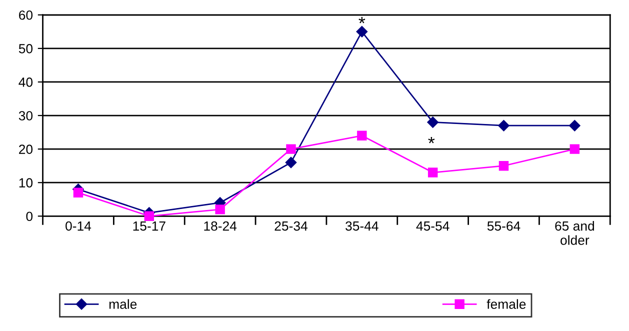  Describe the element at coordinates (25, 49) in the screenshot. I see `y-tick-label: 50` at that location.